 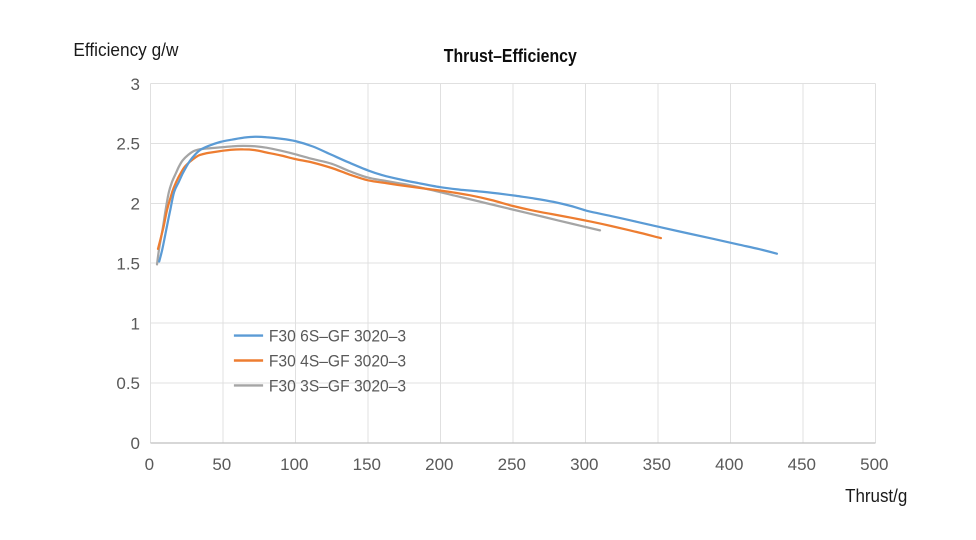 What do you see at coordinates (337, 386) in the screenshot?
I see `svg-text: F30 3S–GF 3020–3` at bounding box center [337, 386].